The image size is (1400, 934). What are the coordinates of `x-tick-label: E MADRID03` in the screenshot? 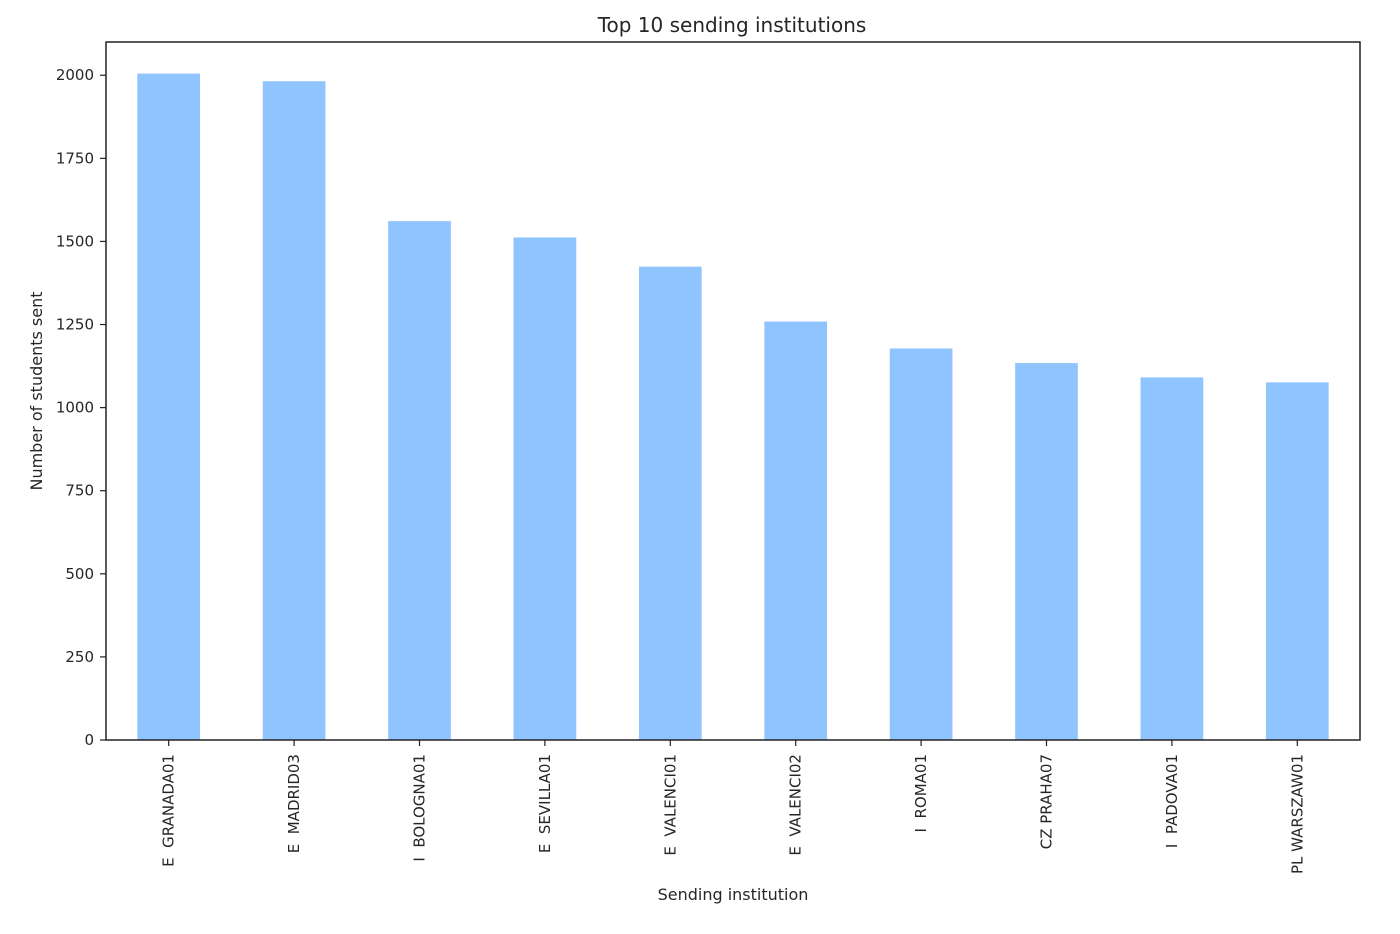 It's located at (294, 803).